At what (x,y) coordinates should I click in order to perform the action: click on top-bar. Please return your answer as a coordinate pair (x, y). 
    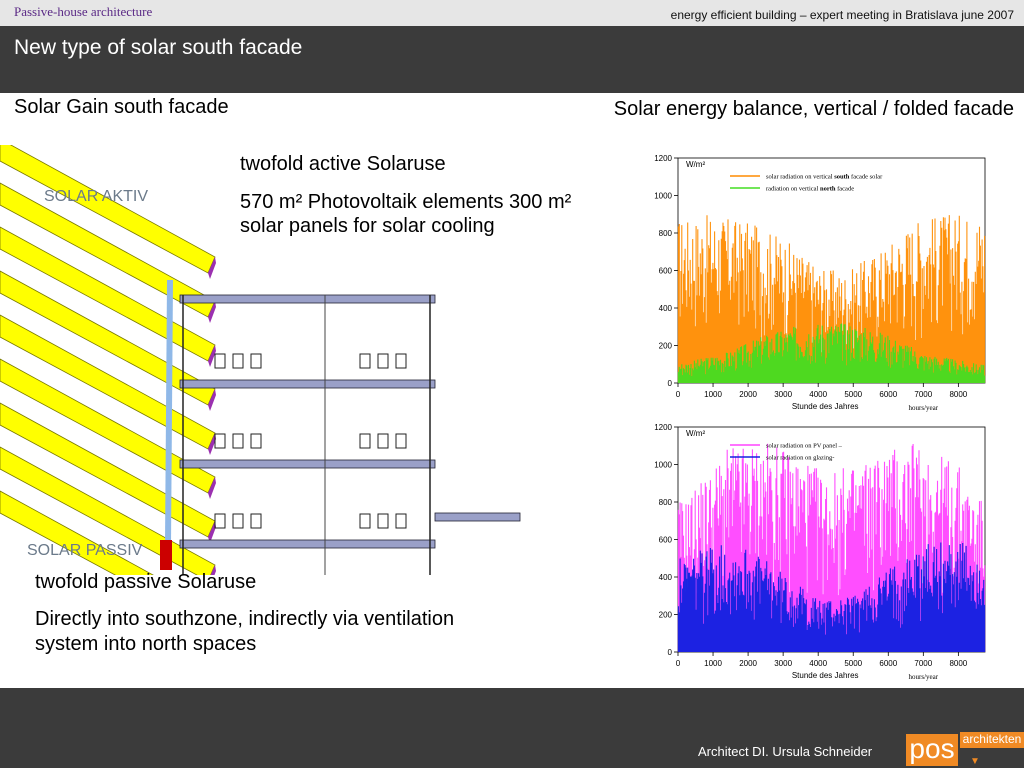
    Looking at the image, I should click on (512, 13).